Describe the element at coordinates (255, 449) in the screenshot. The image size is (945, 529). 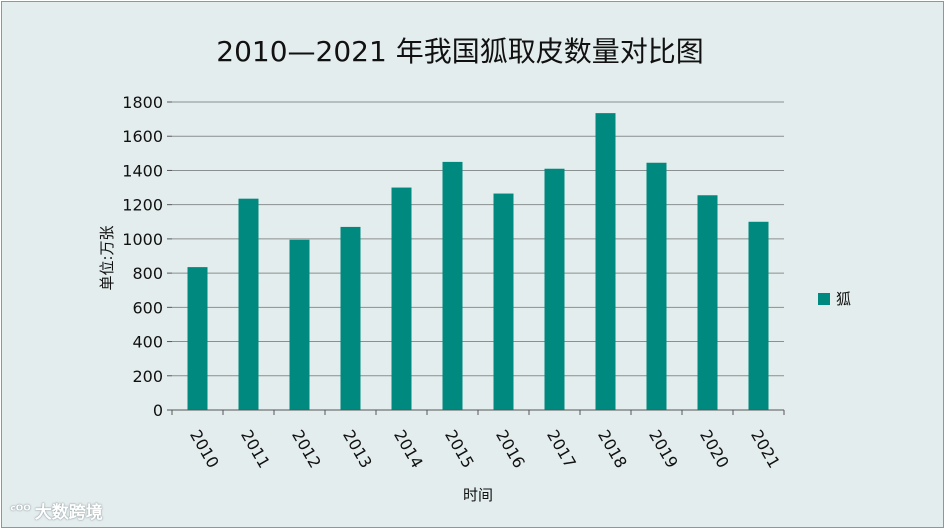
I see `x-tick-label: 2011` at that location.